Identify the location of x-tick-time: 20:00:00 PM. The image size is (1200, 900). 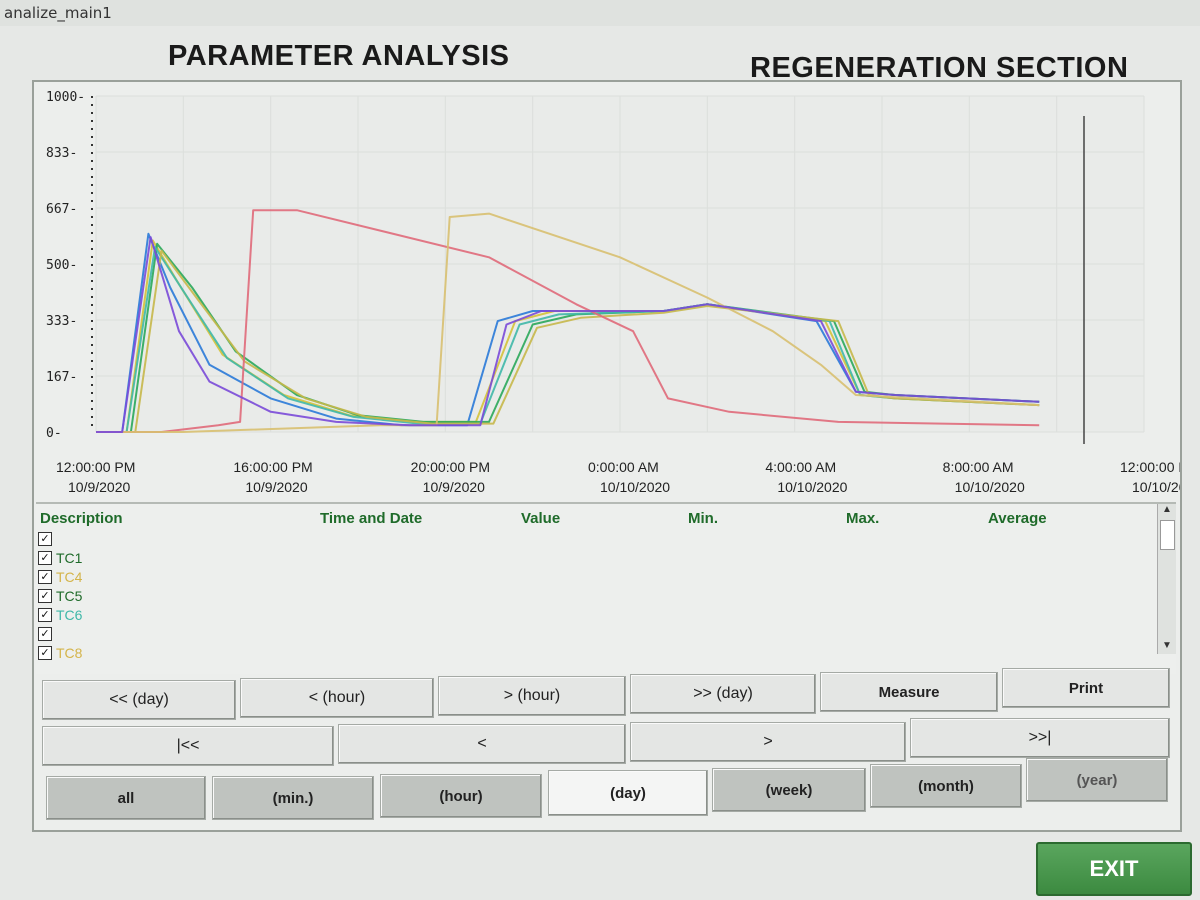
(450, 467).